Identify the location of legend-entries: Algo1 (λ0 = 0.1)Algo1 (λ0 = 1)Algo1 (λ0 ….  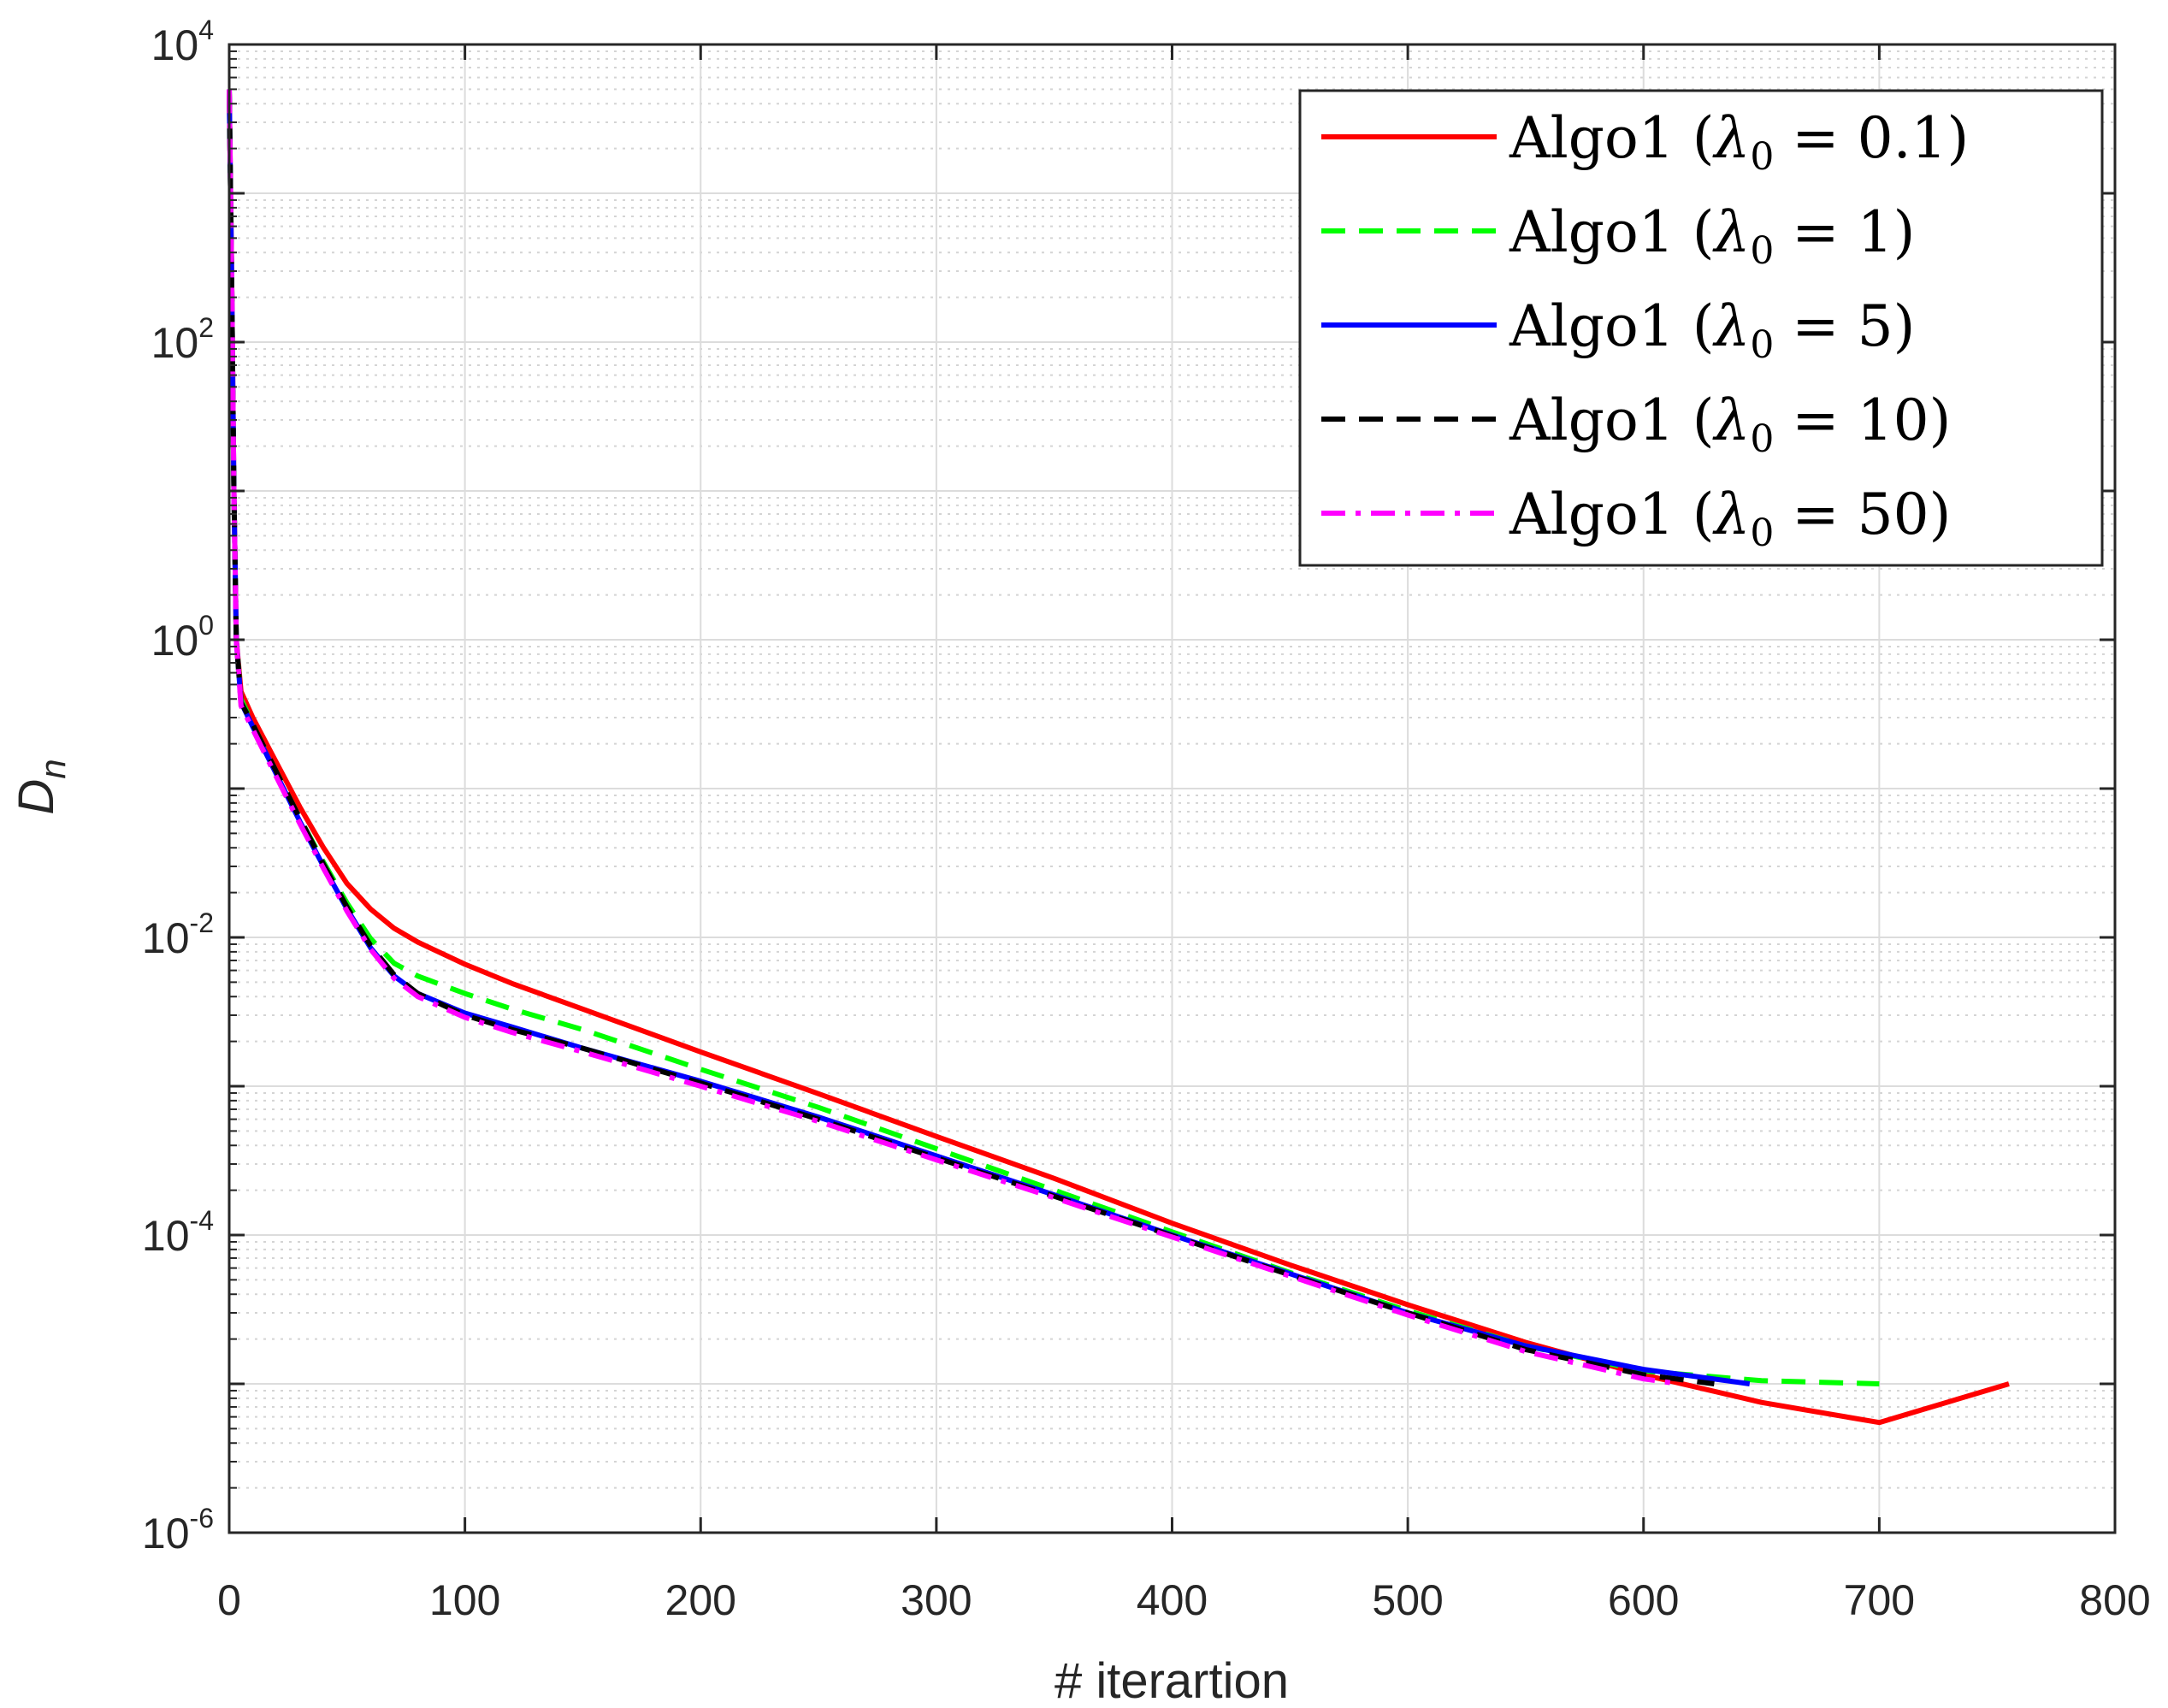
(1645, 330).